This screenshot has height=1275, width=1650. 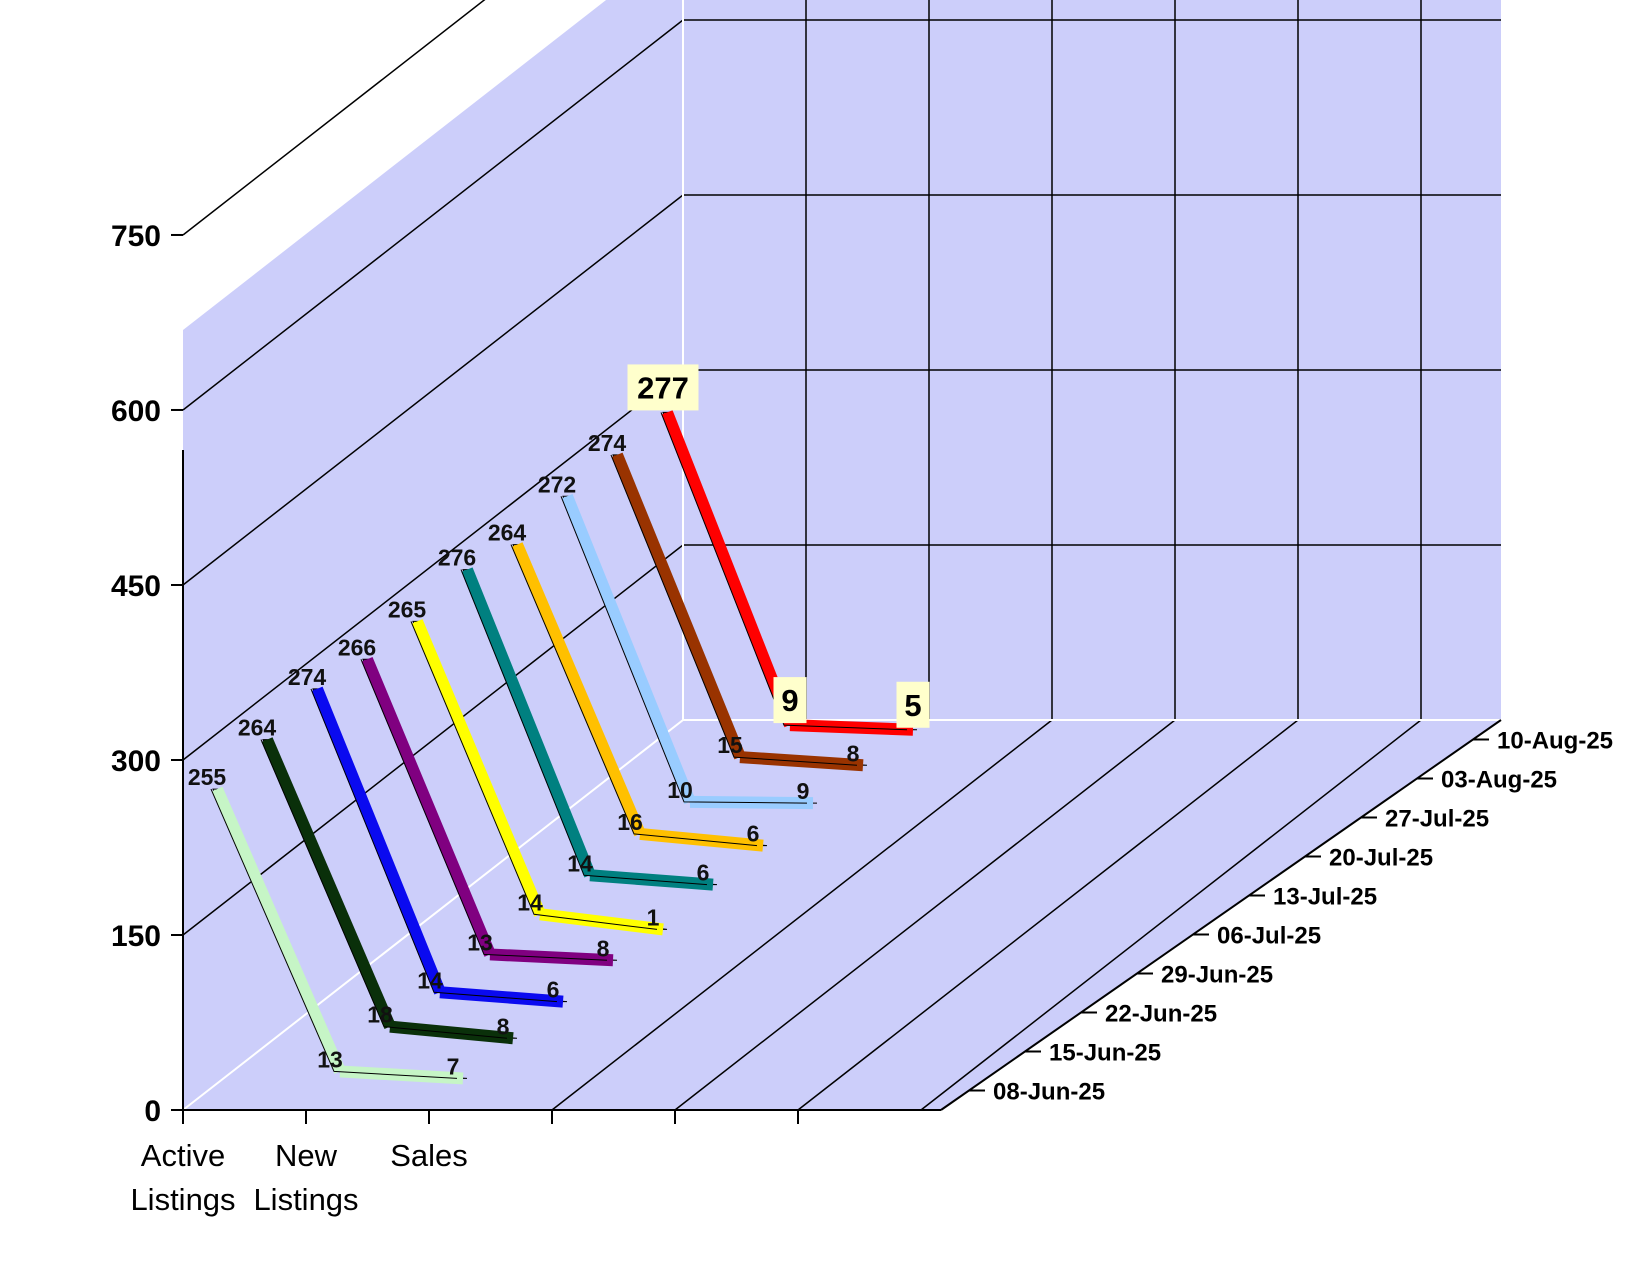 I want to click on highlight-data-label: 5, so click(x=912, y=705).